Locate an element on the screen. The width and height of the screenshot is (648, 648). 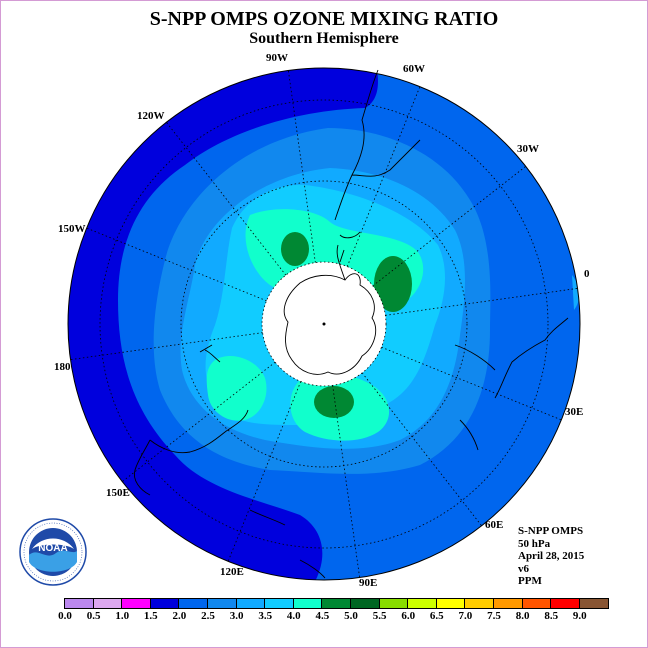
lon-label-90w: 90W is located at coordinates (277, 58).